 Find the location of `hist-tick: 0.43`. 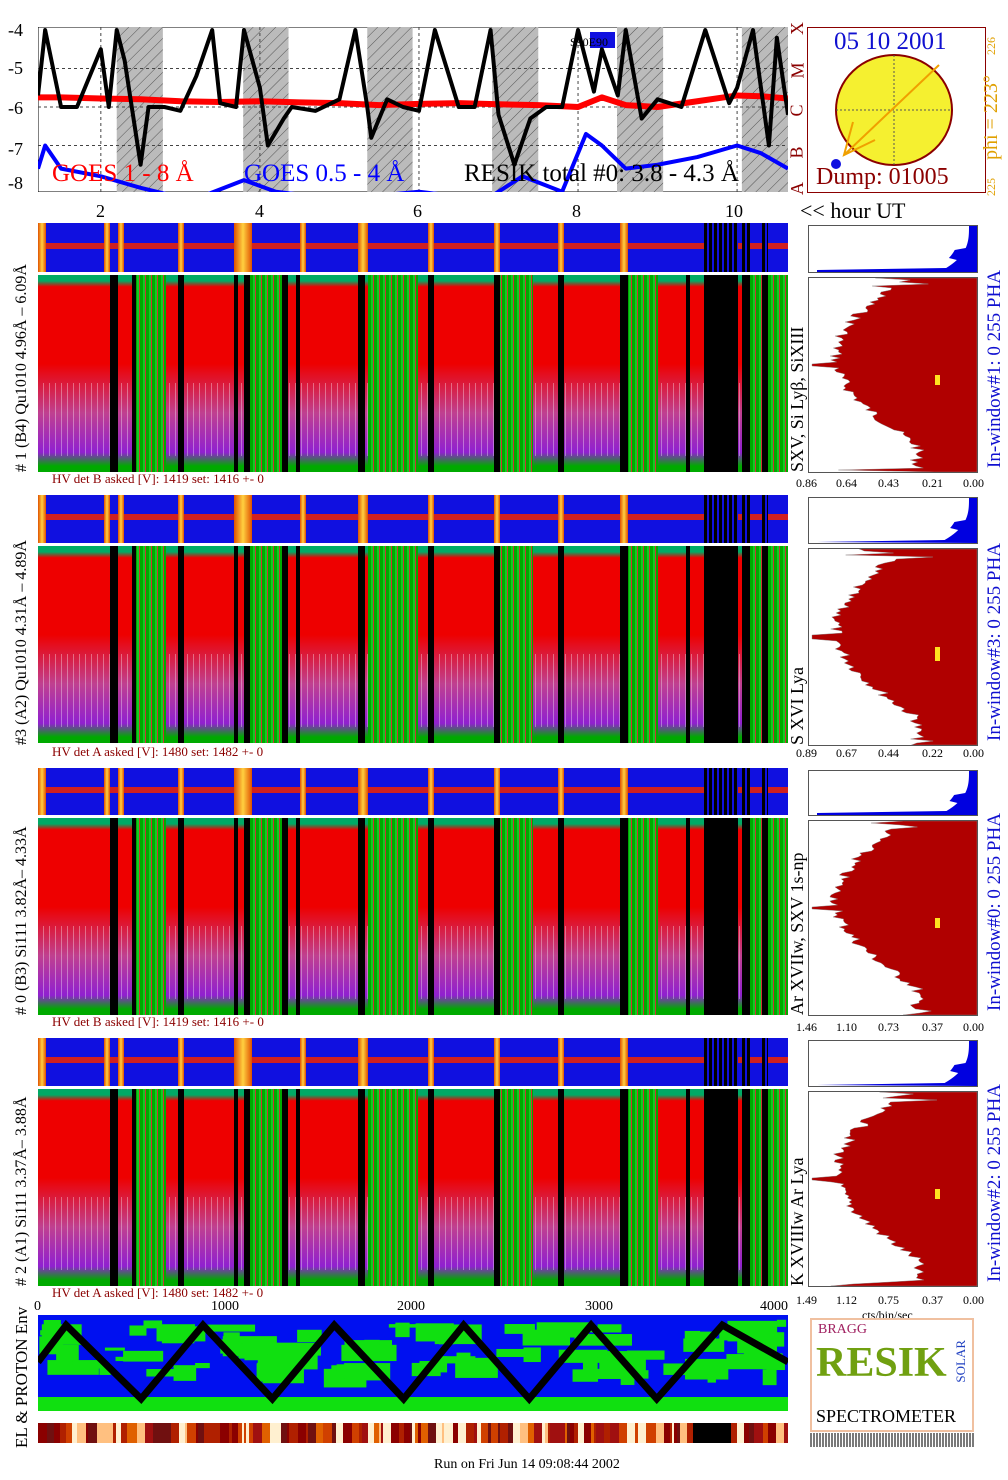

hist-tick: 0.43 is located at coordinates (888, 483).